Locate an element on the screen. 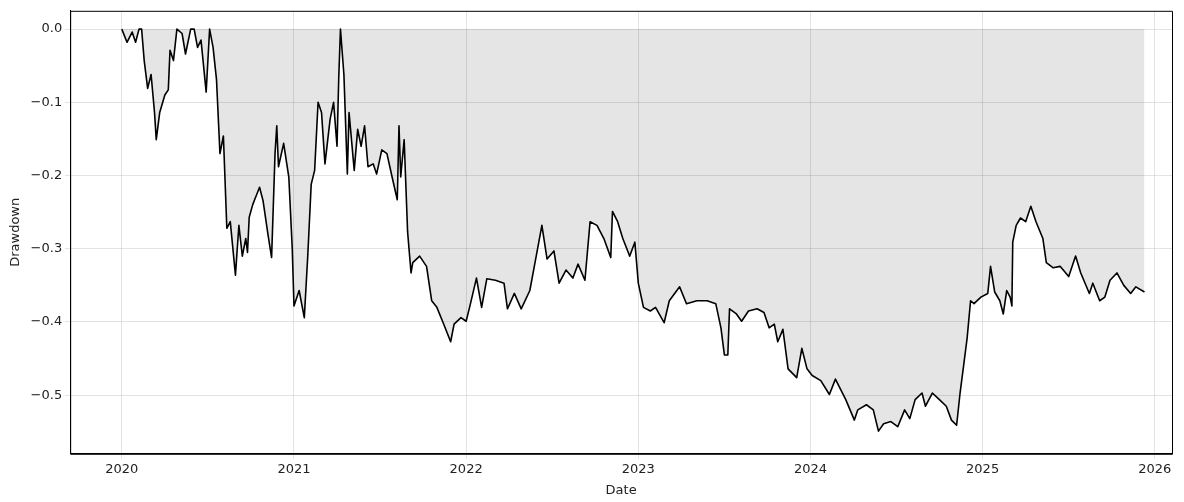 The image size is (1184, 502). x-tick-label: 2021 is located at coordinates (294, 468).